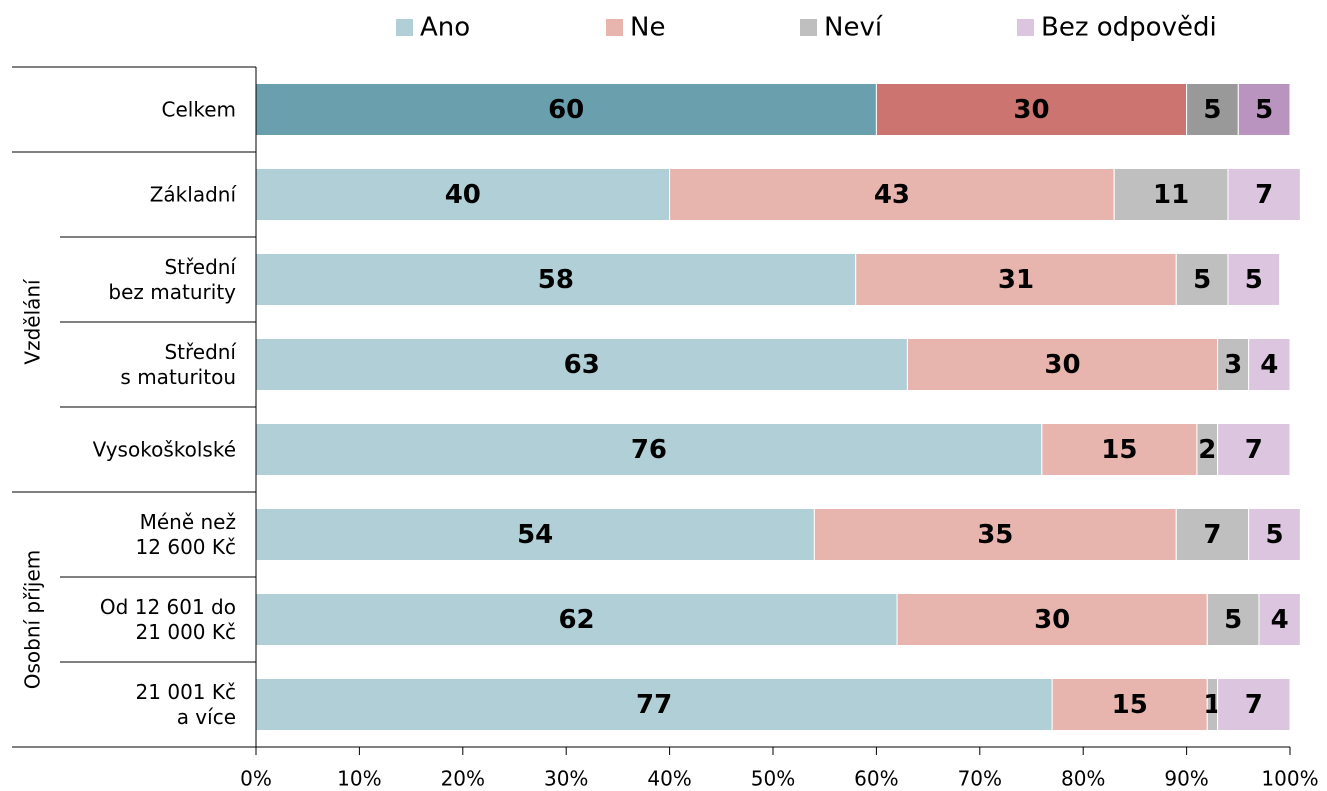 The width and height of the screenshot is (1327, 791). I want to click on category-label: Střední s maturitou, so click(178, 364).